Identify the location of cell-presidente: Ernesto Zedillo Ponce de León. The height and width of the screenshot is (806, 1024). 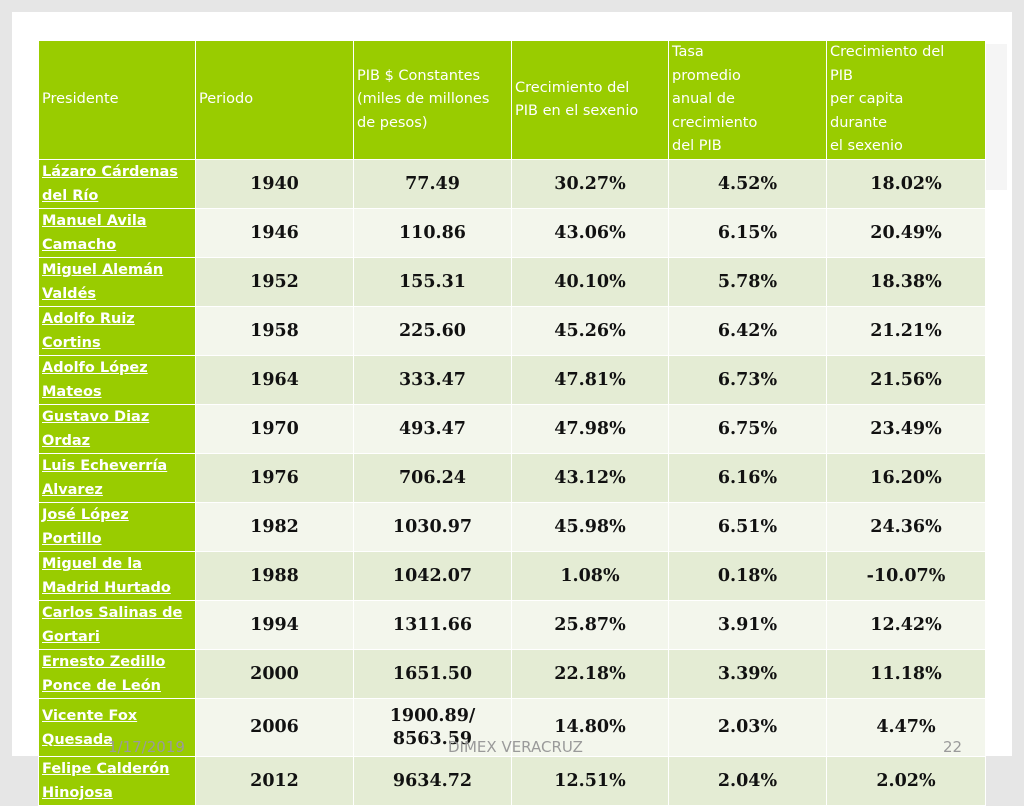
(117, 674).